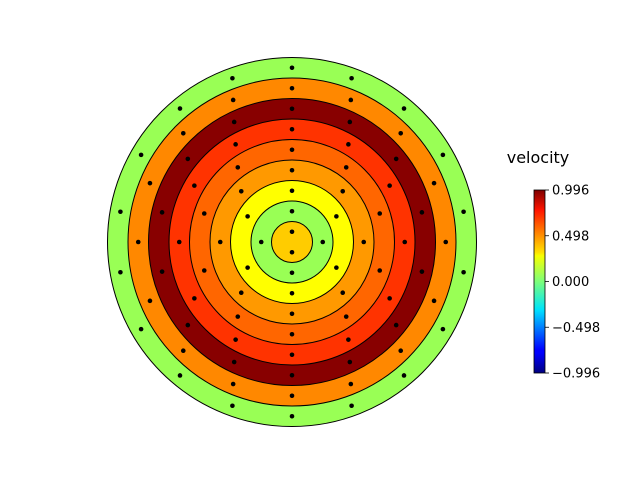  Describe the element at coordinates (539, 281) in the screenshot. I see `colorbar-gradient` at that location.